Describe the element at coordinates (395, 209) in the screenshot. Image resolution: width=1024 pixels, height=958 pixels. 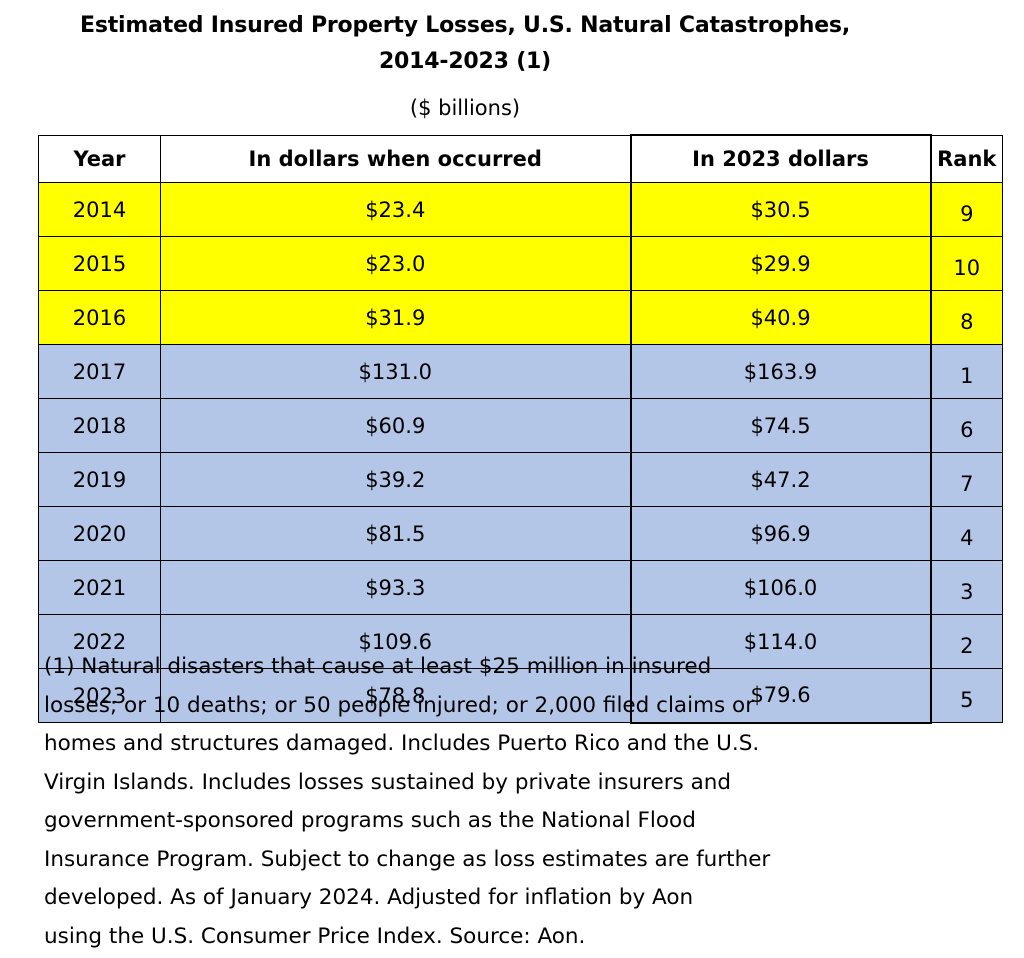
I see `cell-dollars-when-occurred: $23.4` at that location.